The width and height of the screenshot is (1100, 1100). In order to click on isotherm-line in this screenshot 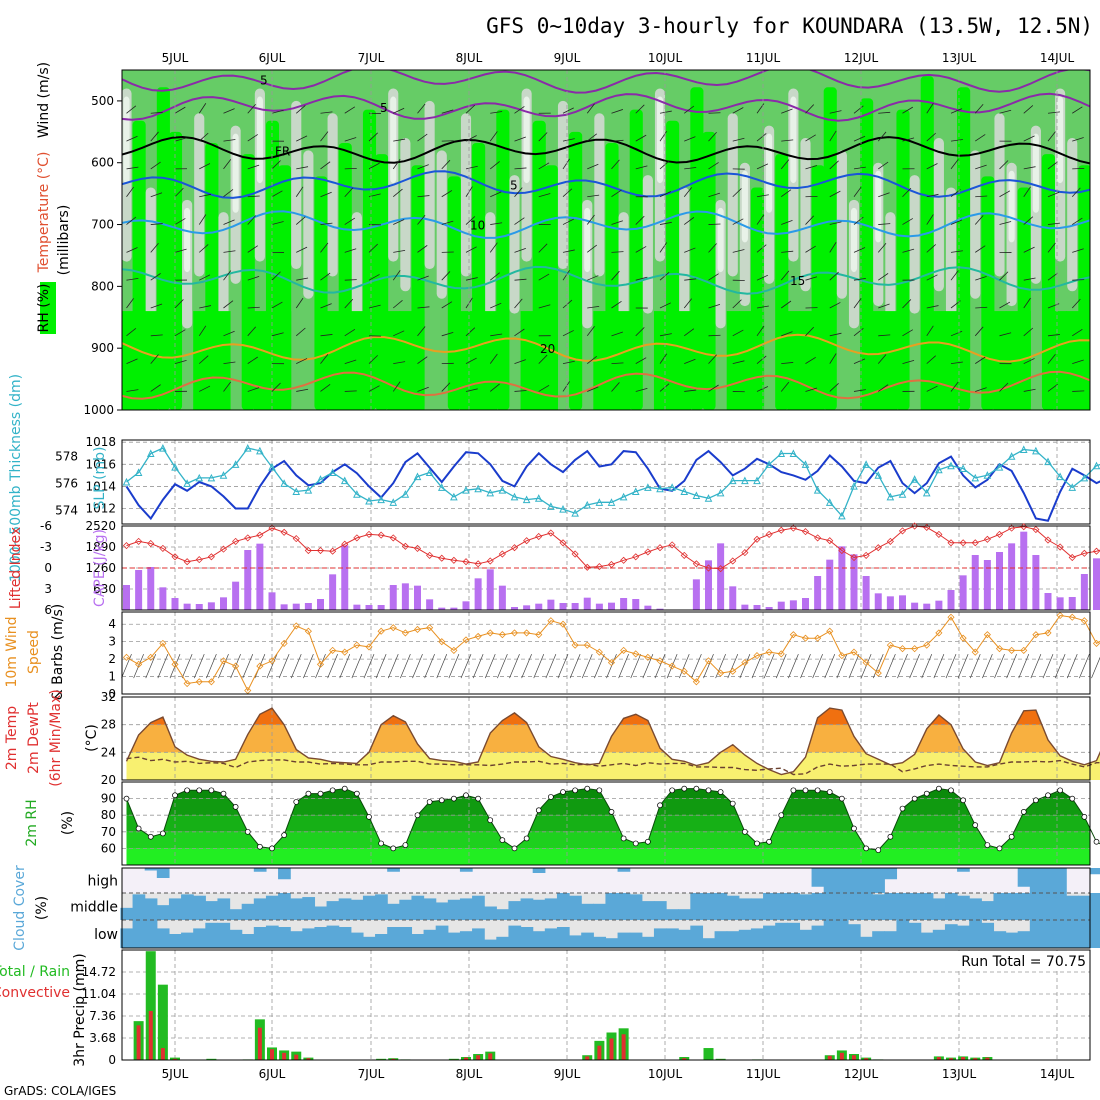, I will do `click(606, 280)`.